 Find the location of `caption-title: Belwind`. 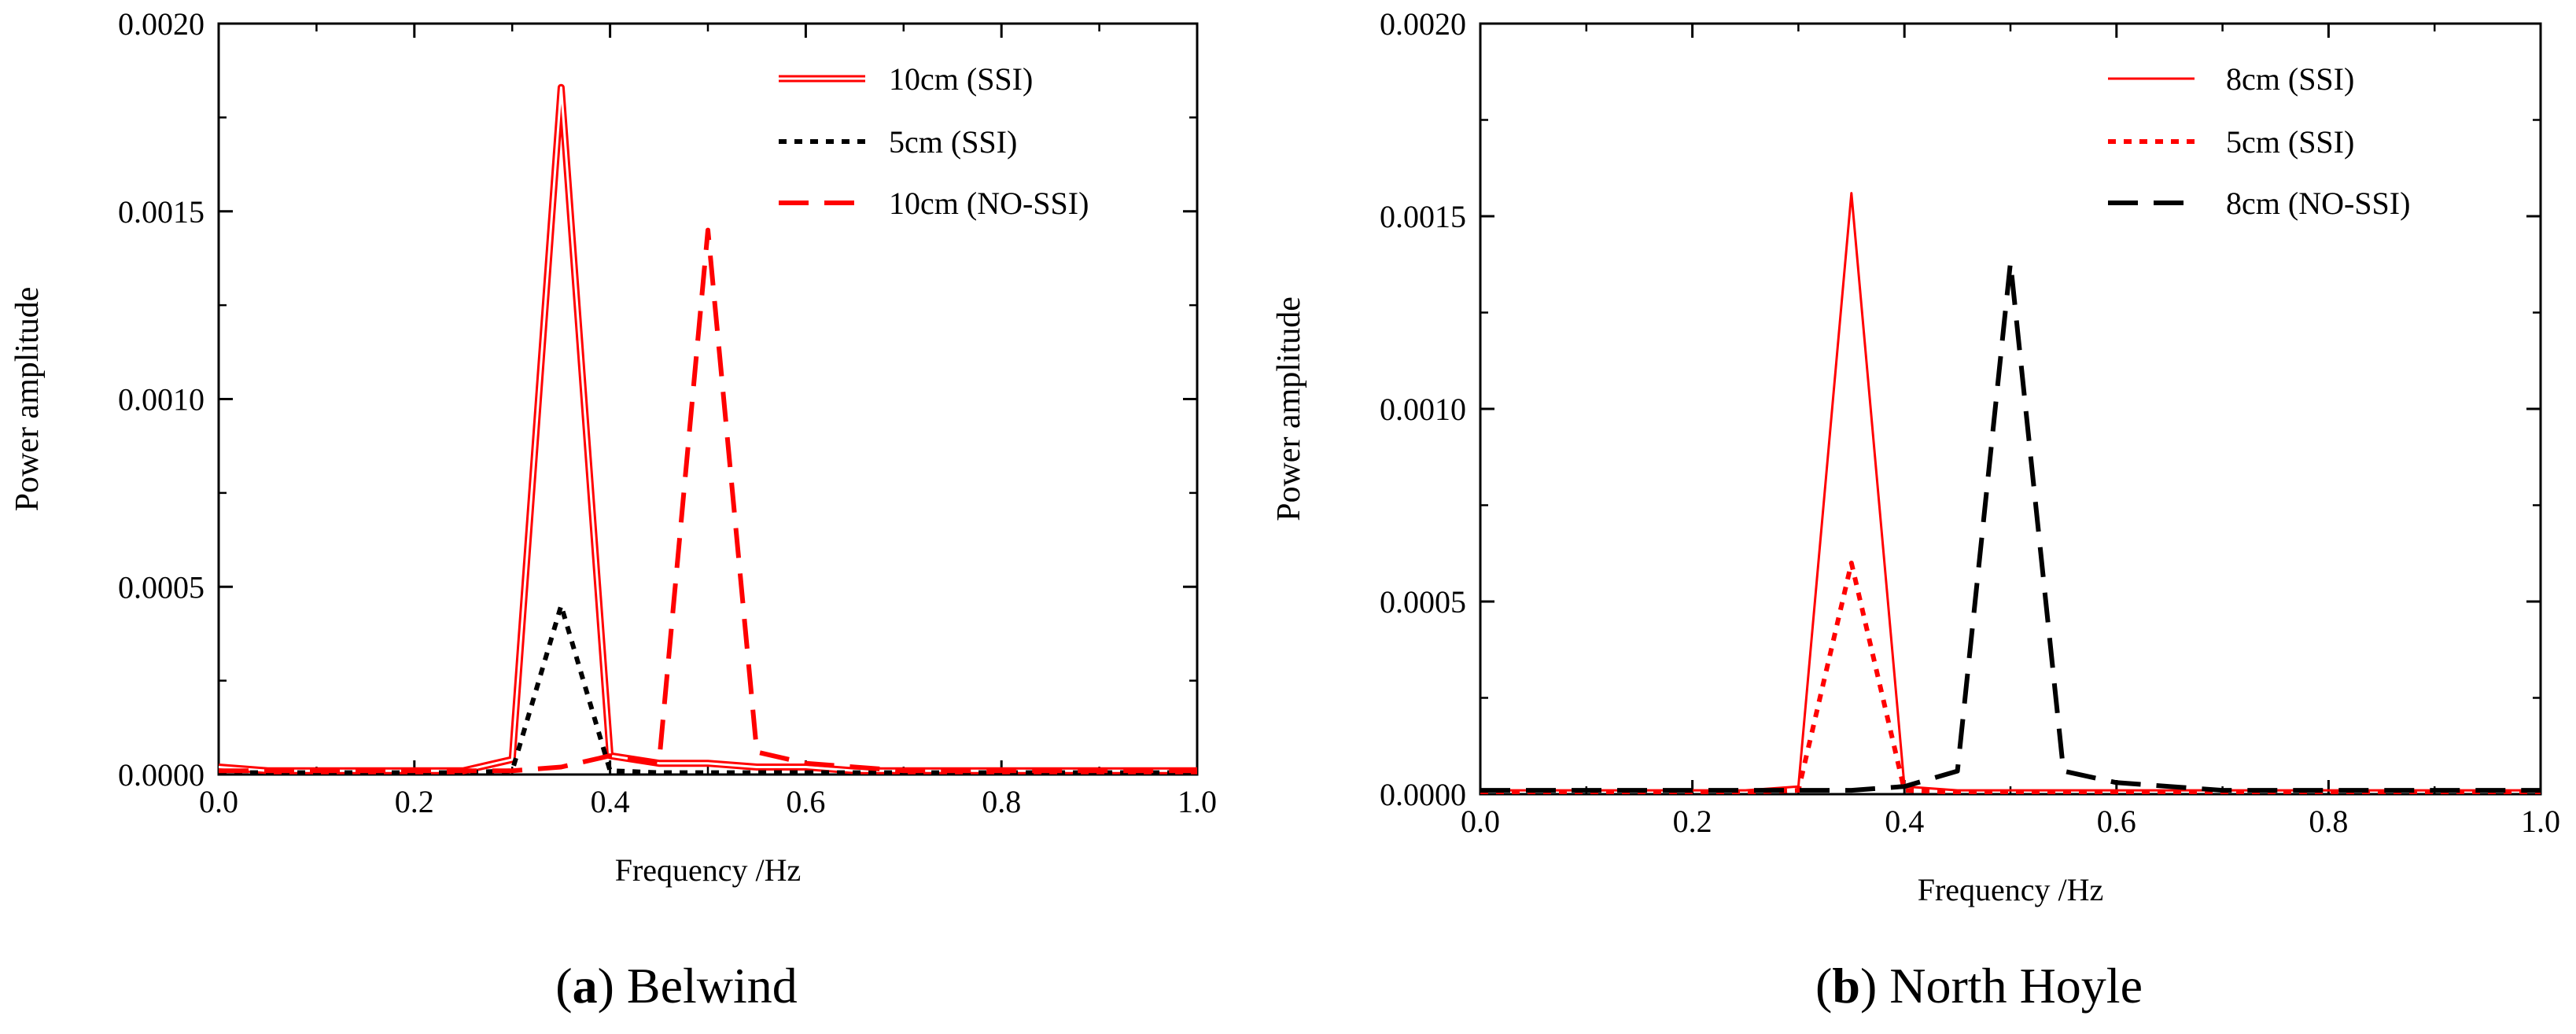

caption-title: Belwind is located at coordinates (712, 986).